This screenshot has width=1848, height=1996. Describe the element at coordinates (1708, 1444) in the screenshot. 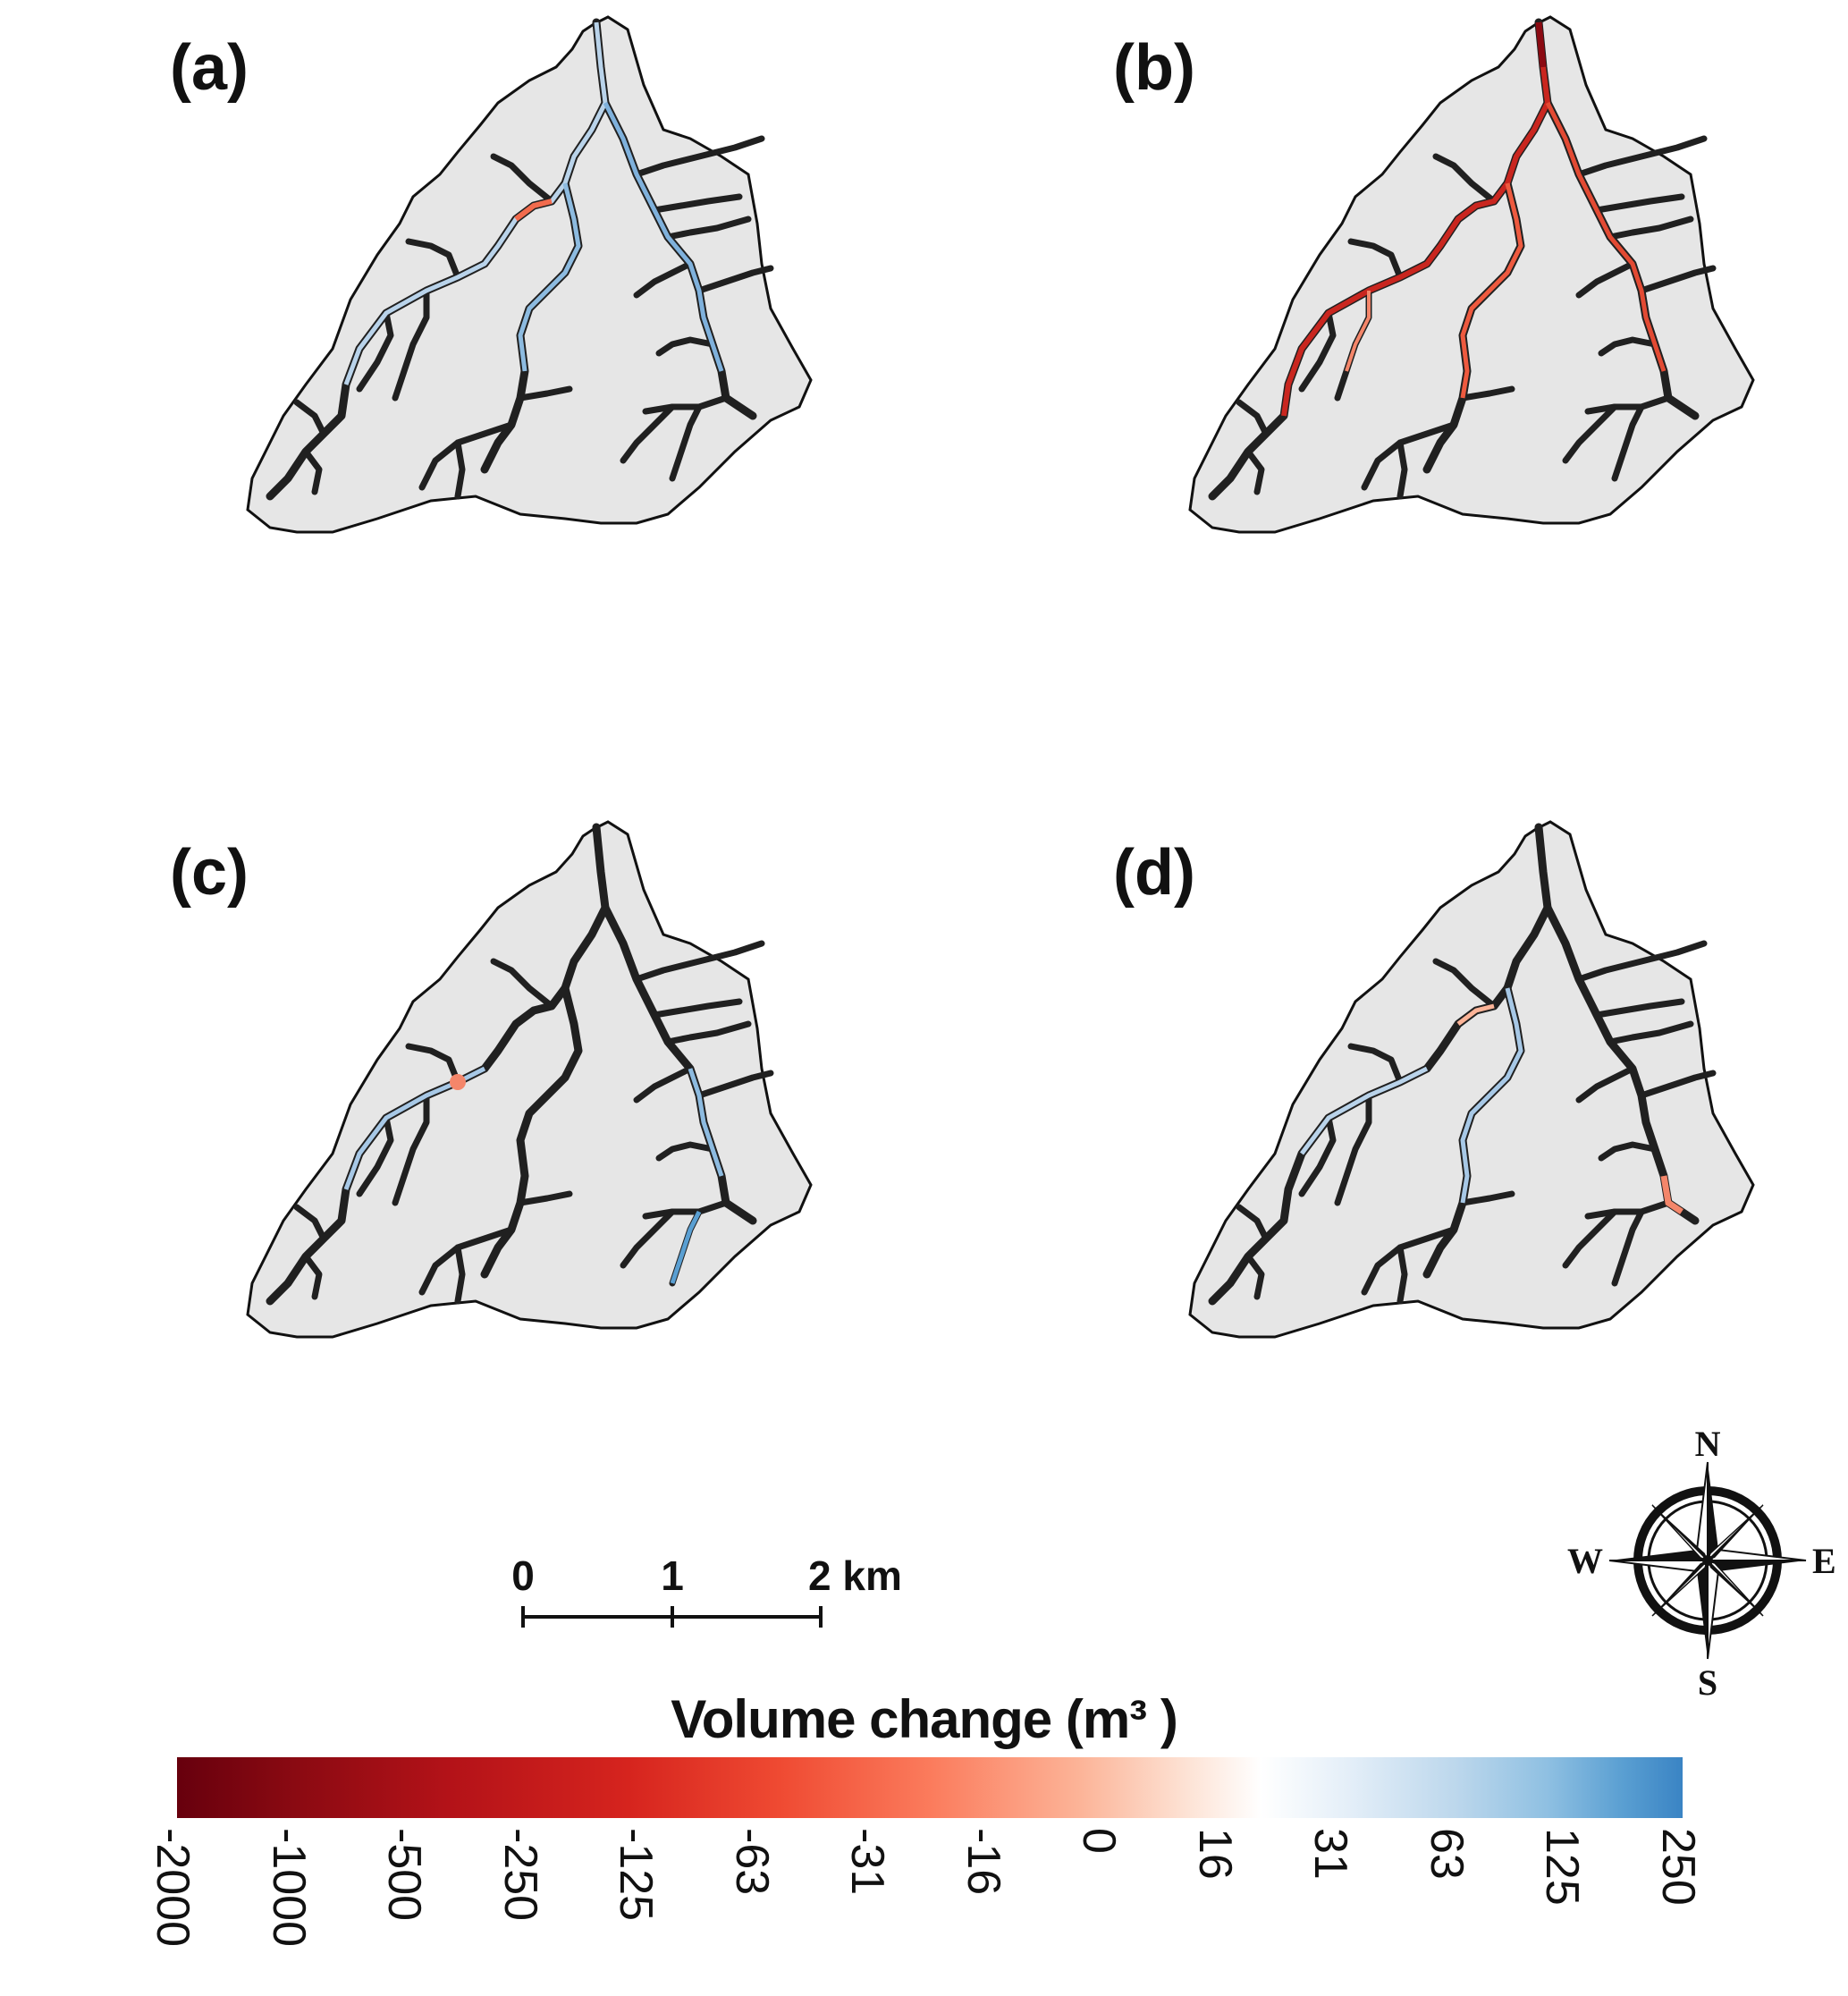

I see `compass-n: N` at that location.